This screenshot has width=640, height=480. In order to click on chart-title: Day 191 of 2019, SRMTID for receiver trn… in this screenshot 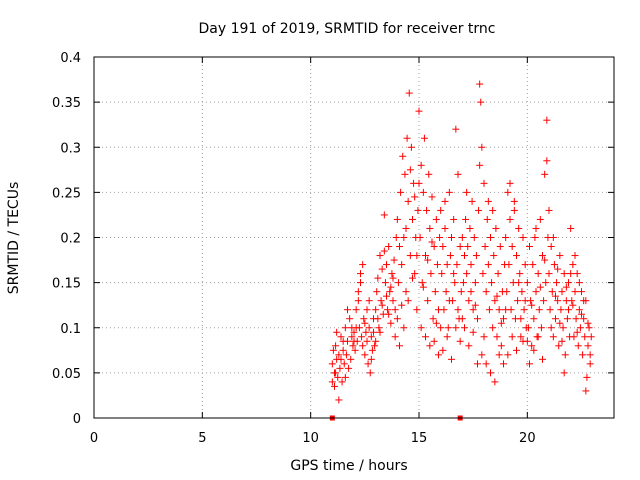, I will do `click(347, 29)`.